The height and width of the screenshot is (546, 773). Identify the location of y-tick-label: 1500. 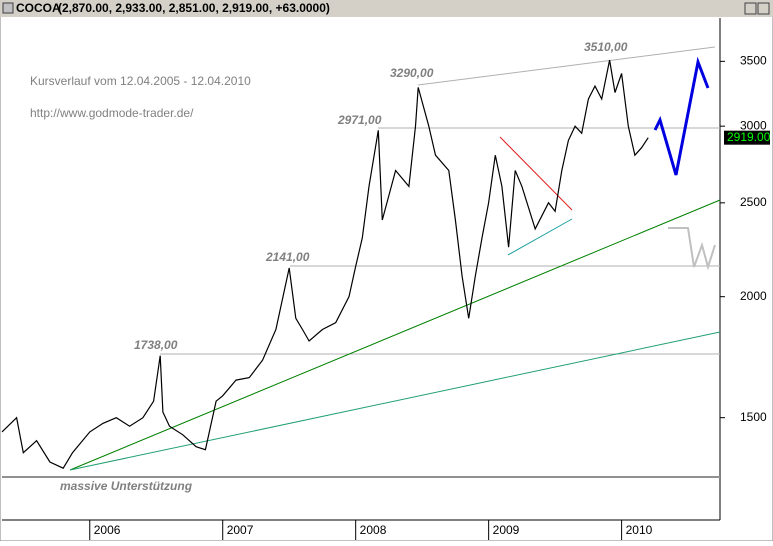
(753, 417).